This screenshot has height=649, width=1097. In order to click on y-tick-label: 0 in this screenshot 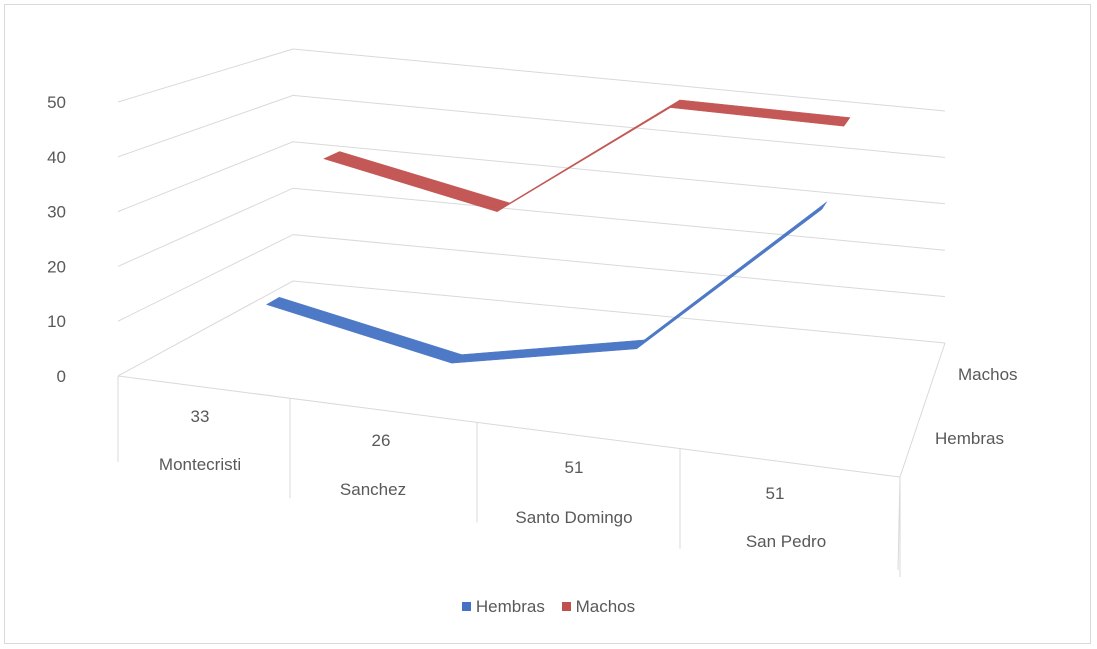, I will do `click(61, 376)`.